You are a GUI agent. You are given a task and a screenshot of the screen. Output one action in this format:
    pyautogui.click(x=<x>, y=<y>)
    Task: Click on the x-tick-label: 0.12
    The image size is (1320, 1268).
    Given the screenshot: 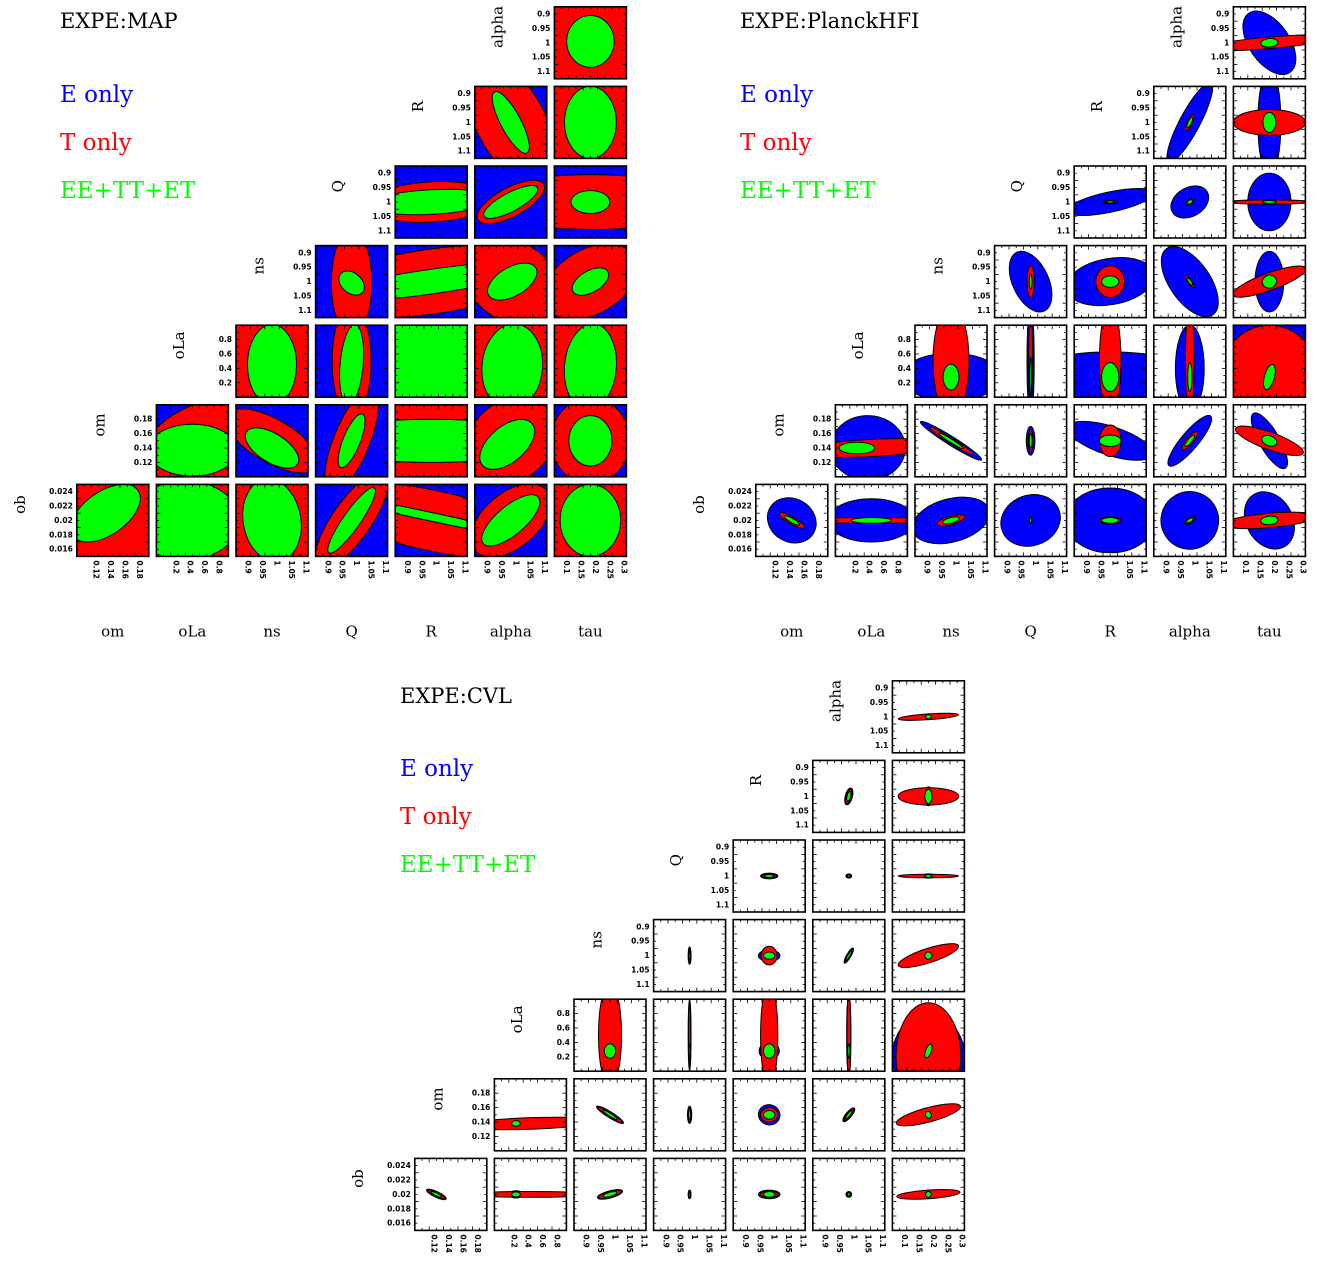 What is the action you would take?
    pyautogui.click(x=775, y=569)
    